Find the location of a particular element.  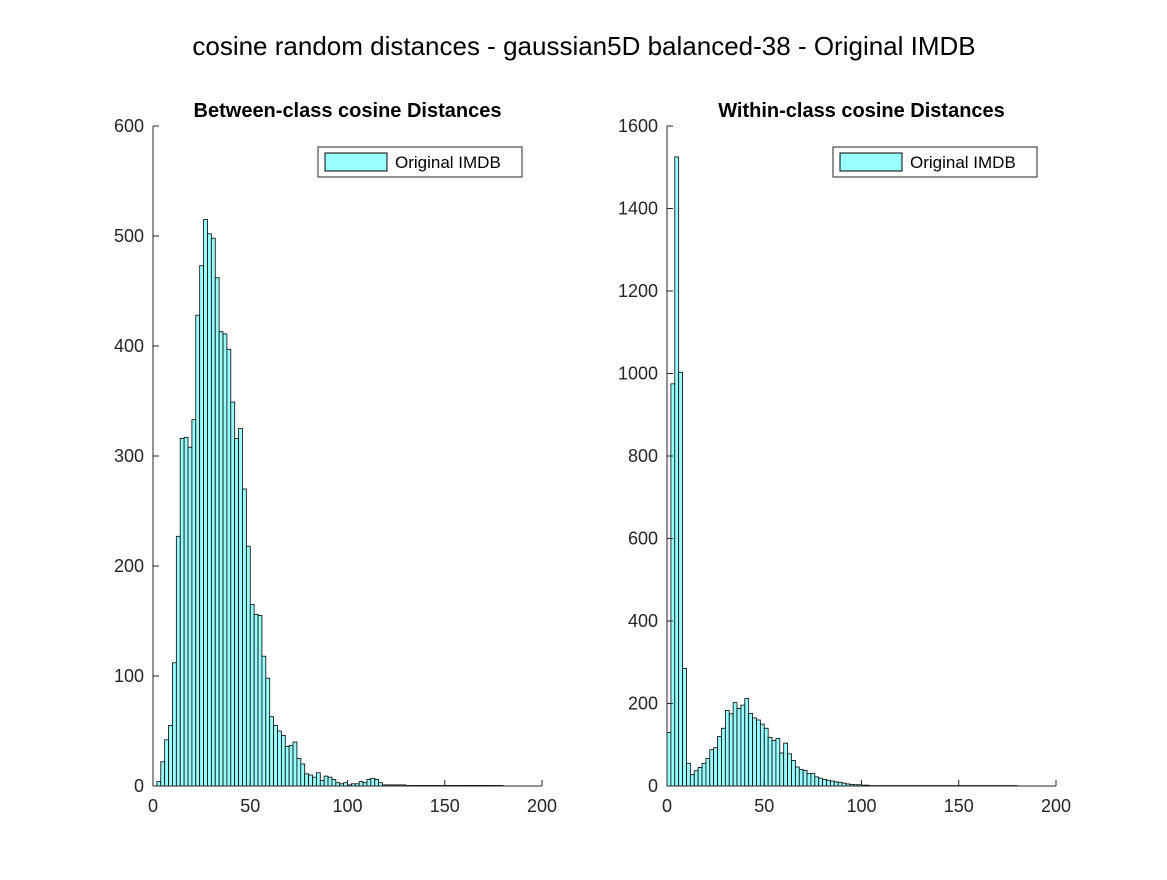

y-tick-label: 400 is located at coordinates (129, 346).